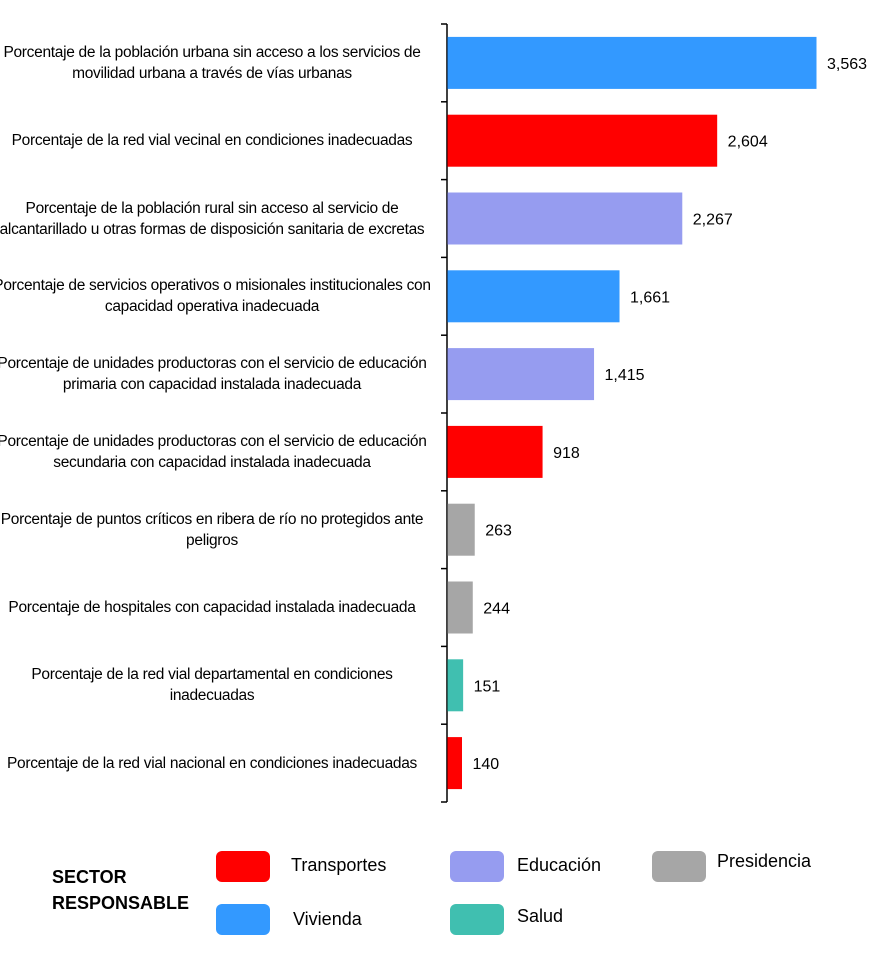  I want to click on legend-label-transportes: Transportes, so click(339, 865).